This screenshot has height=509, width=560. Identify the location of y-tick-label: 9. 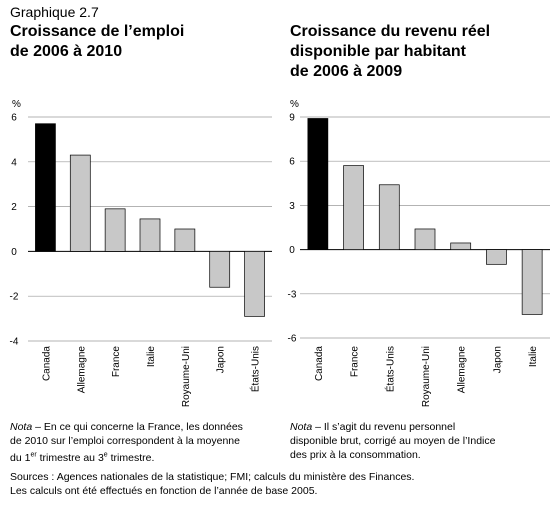
(292, 118).